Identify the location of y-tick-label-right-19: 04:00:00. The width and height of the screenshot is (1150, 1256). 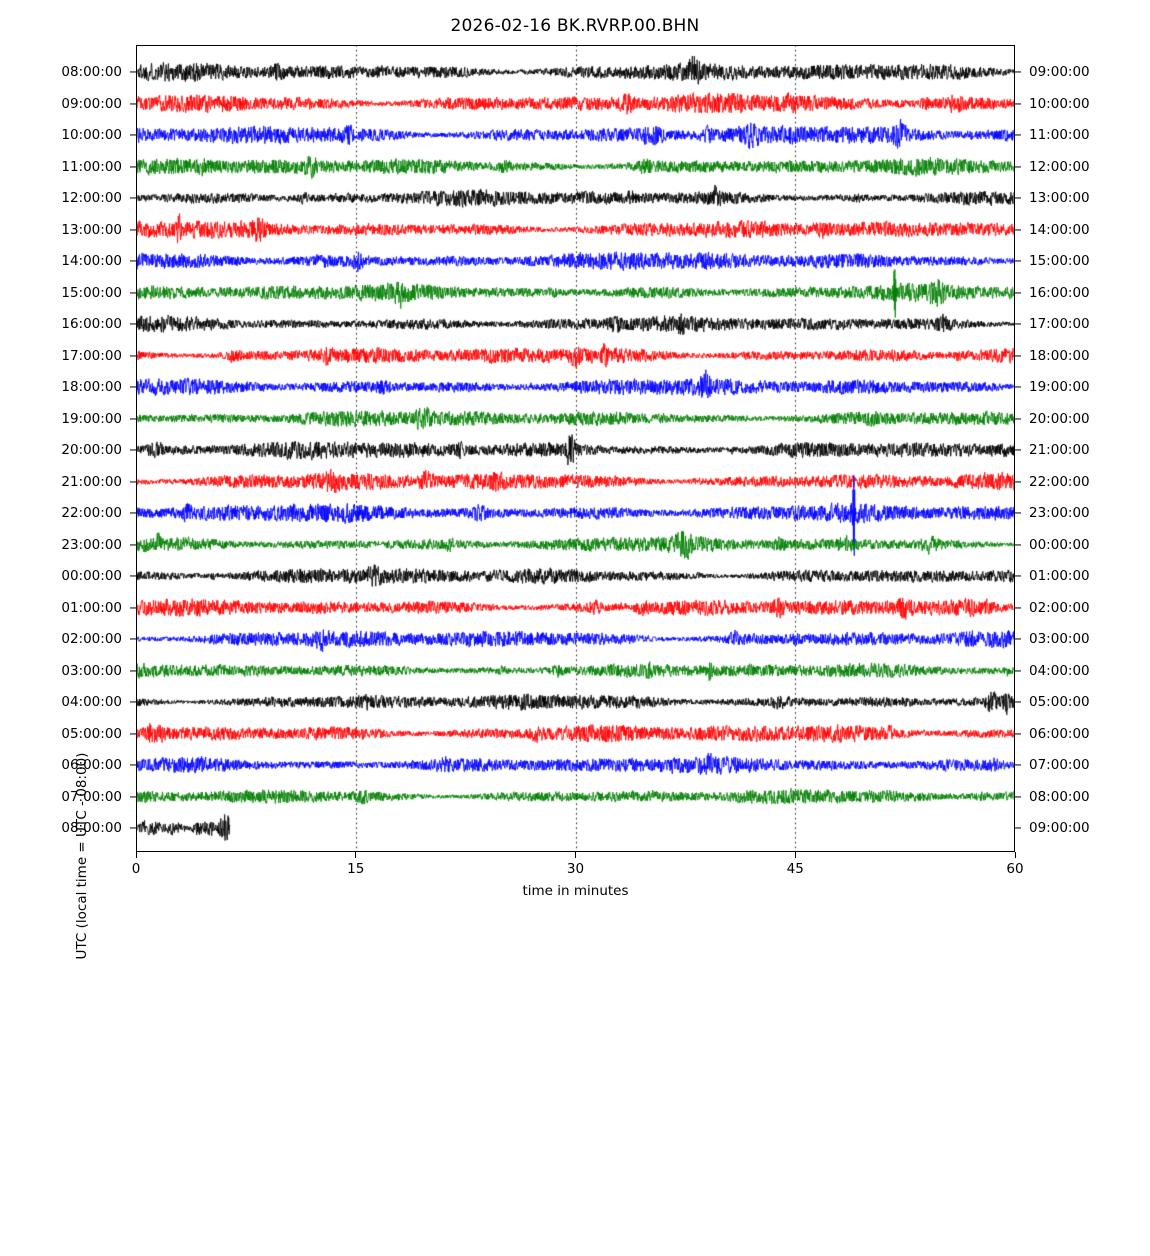
(1059, 670).